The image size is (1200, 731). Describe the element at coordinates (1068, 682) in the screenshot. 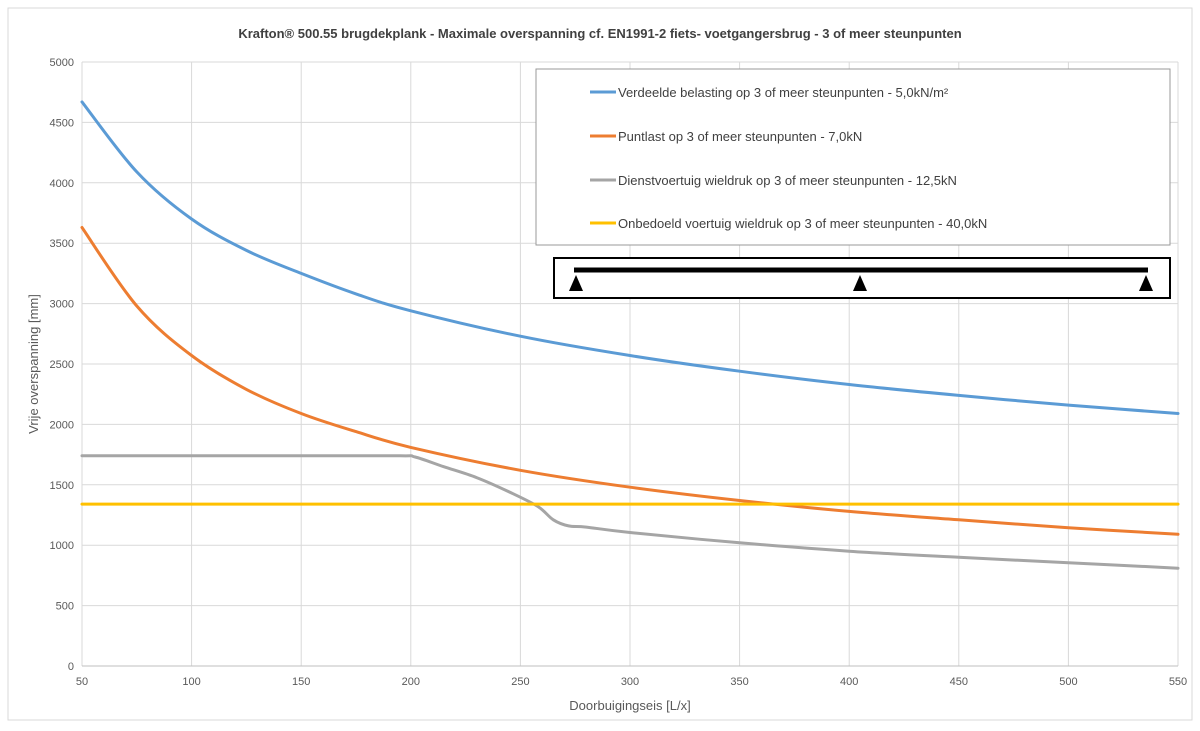

I see `x-tick-label: 500` at that location.